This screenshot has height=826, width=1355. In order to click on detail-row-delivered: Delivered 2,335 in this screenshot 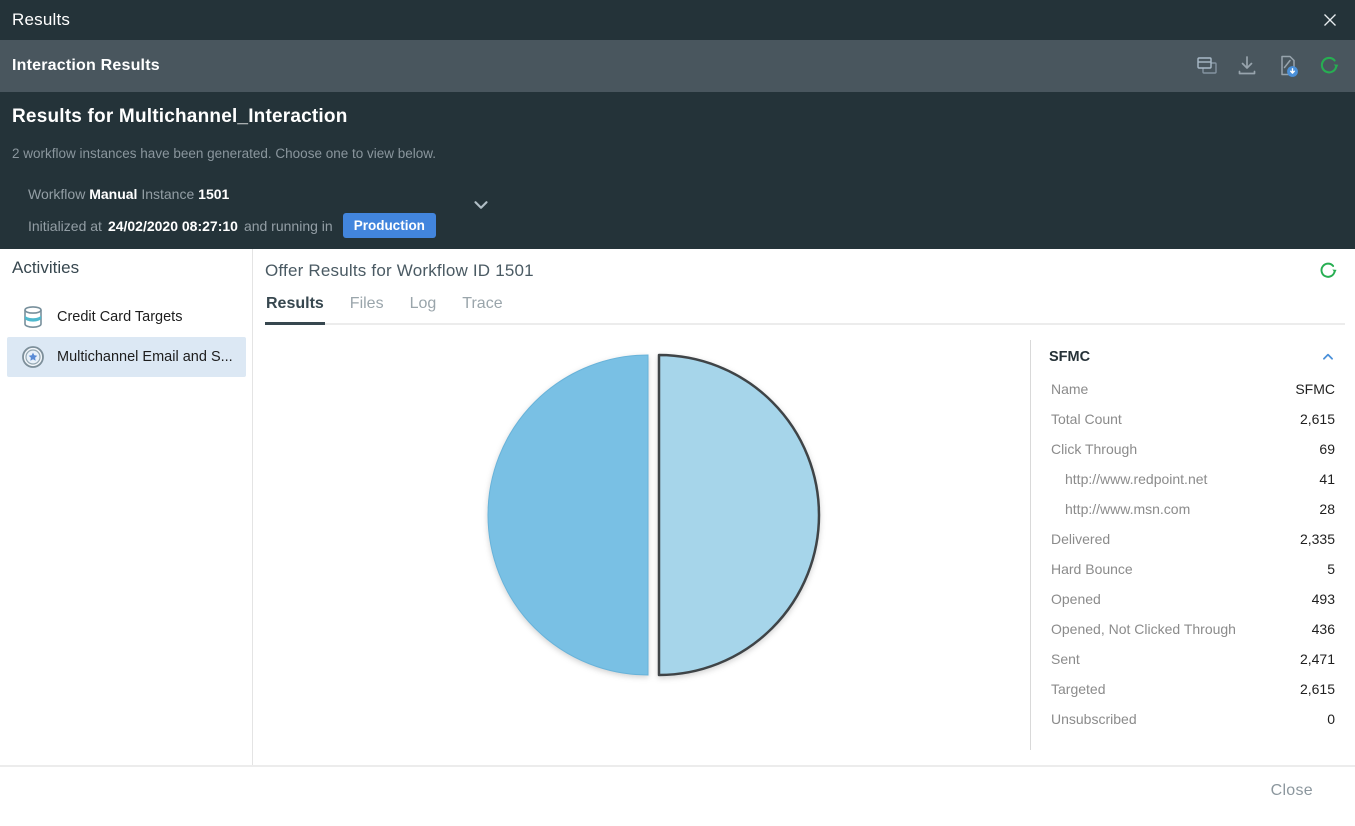, I will do `click(1192, 539)`.